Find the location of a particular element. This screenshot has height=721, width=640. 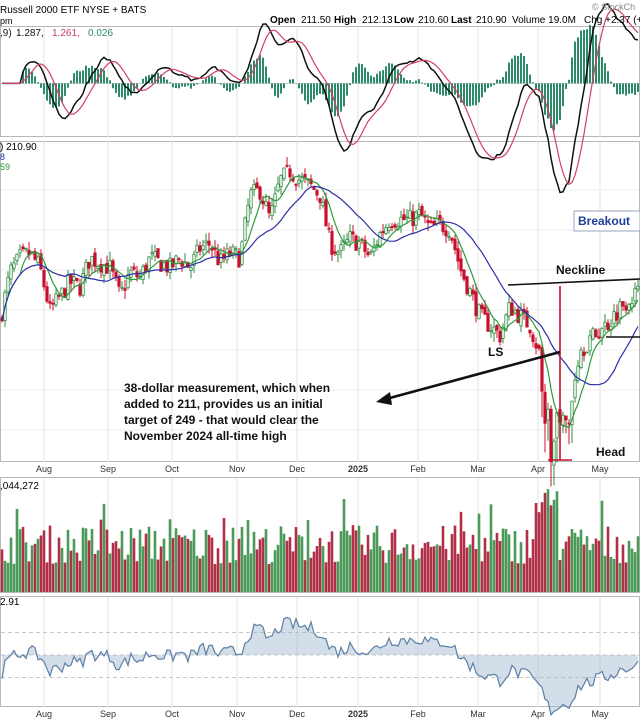

arrow-head is located at coordinates (384, 398).